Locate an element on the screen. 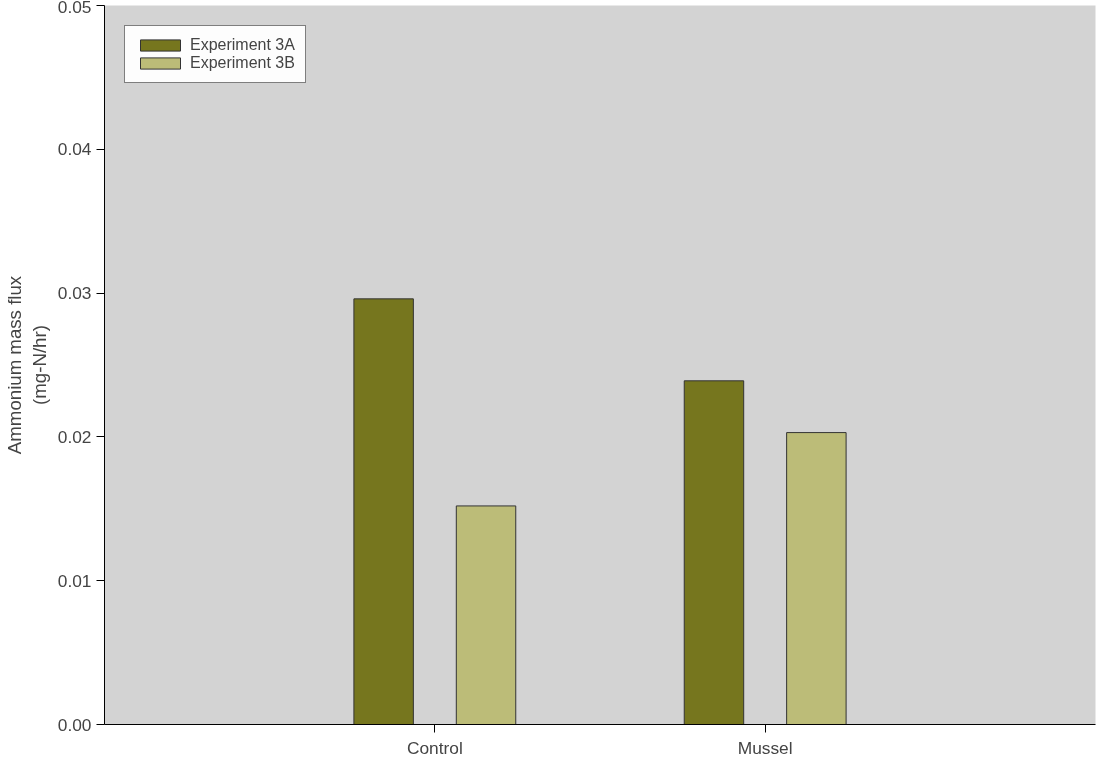 This screenshot has height=767, width=1114. y-tick-label: 0.03 is located at coordinates (74, 293).